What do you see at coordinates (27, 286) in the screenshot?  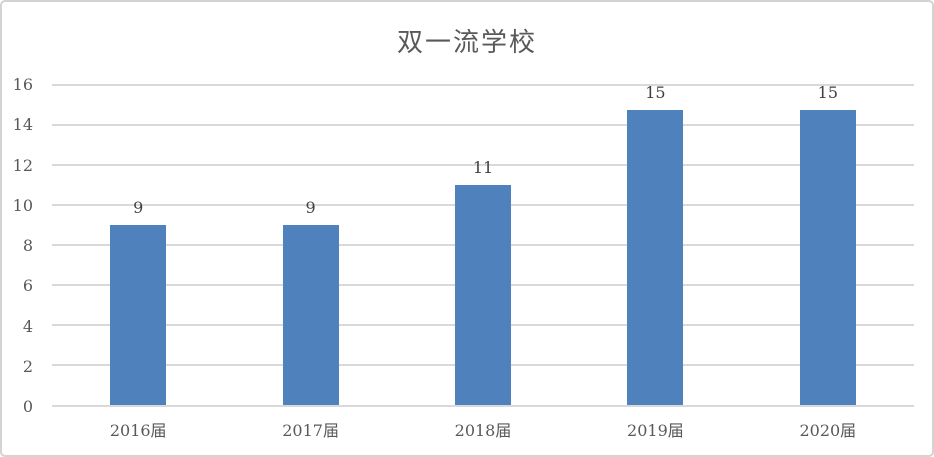 I see `y-tick-label-6: 6` at bounding box center [27, 286].